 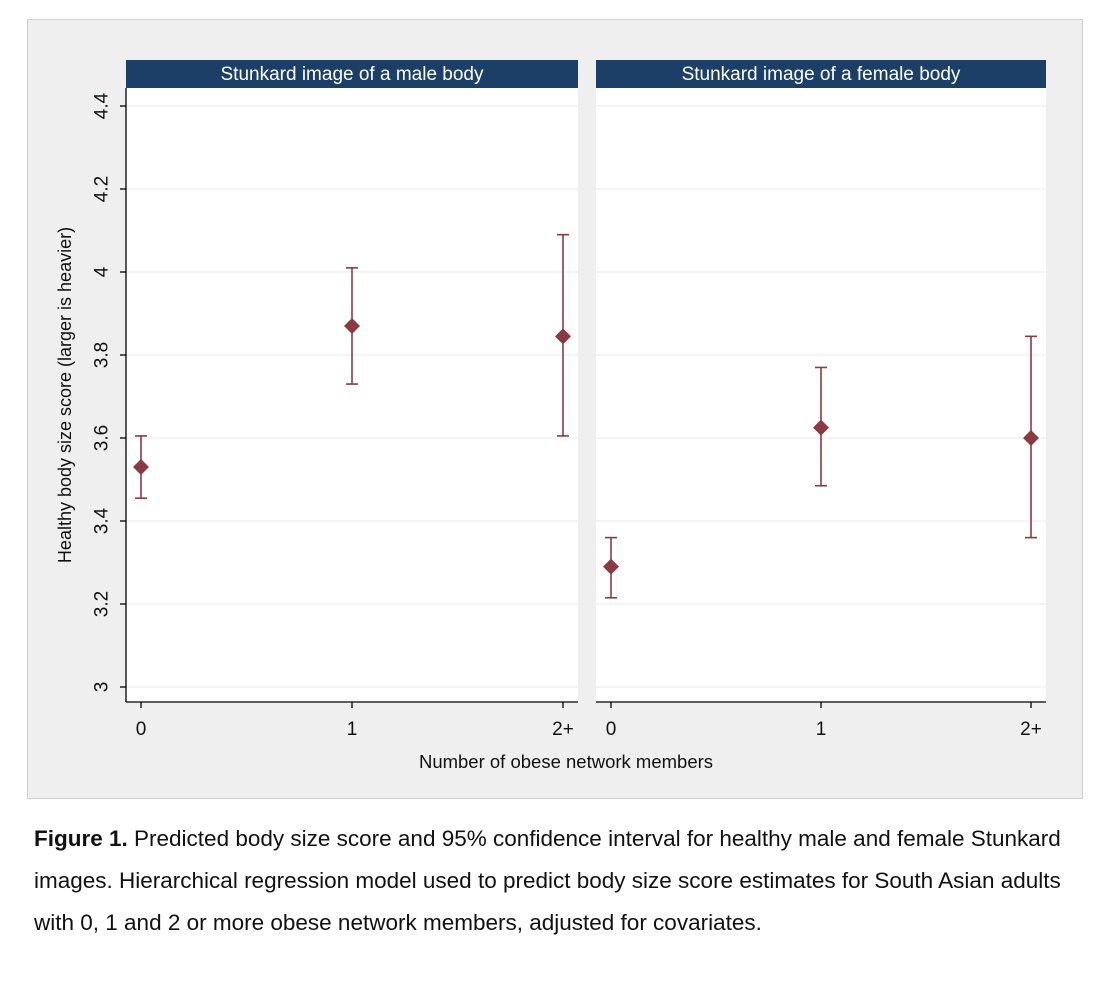 I want to click on y-tick-label: 3.4, so click(x=102, y=520).